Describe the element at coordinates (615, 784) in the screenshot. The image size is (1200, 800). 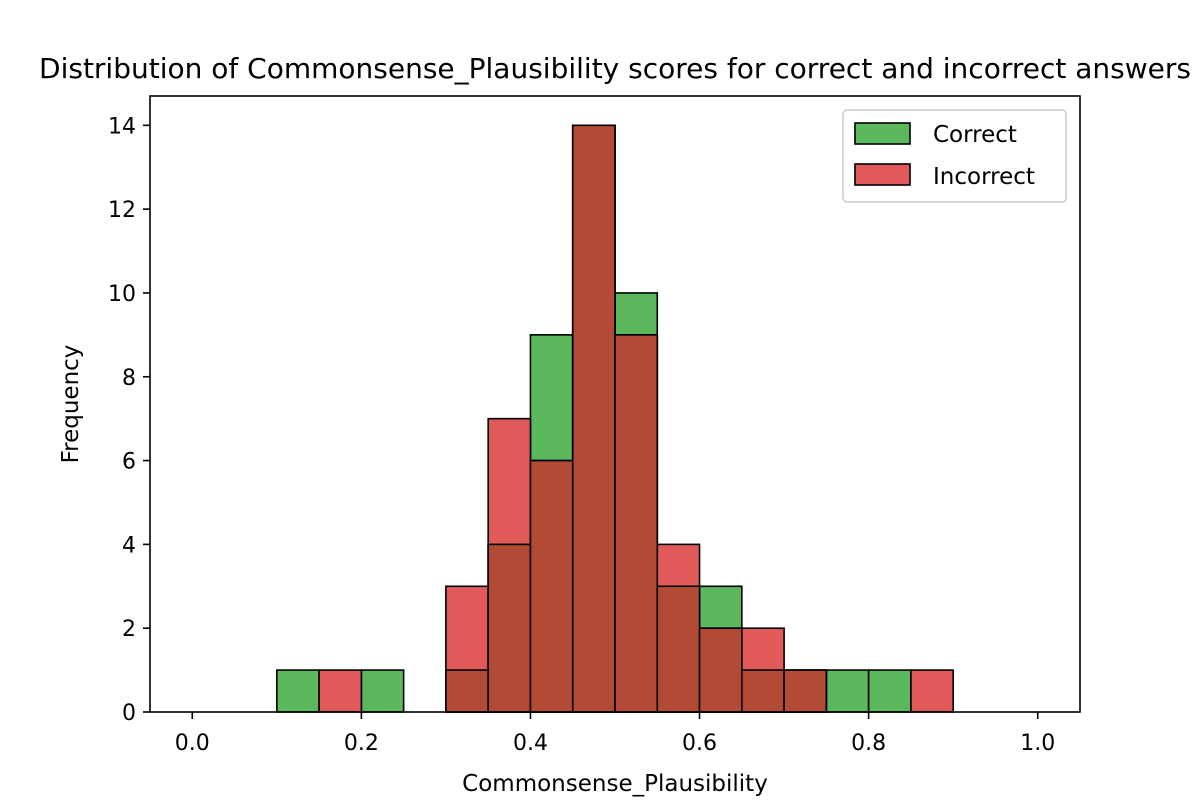
I see `x-axis-label: Commonsense_Plausibility` at that location.